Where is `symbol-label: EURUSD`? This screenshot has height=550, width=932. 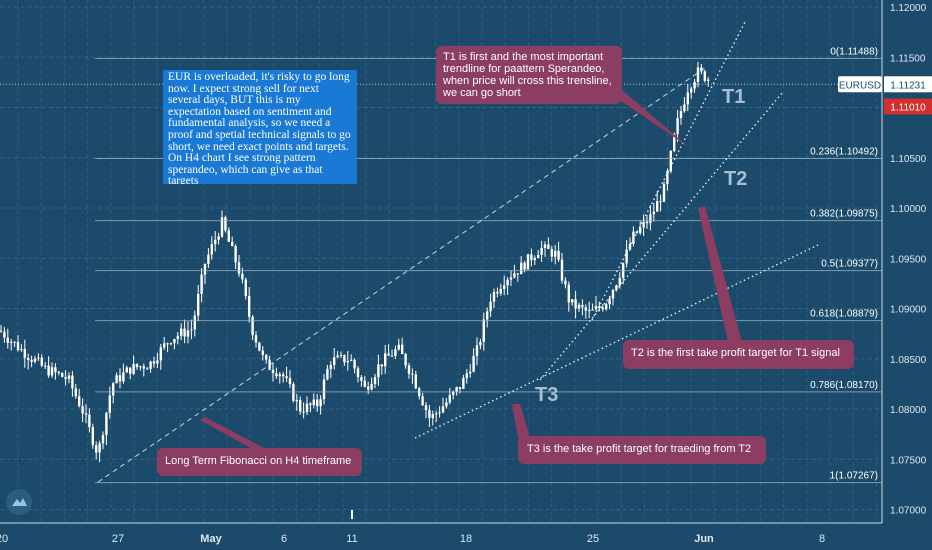
symbol-label: EURUSD is located at coordinates (860, 85).